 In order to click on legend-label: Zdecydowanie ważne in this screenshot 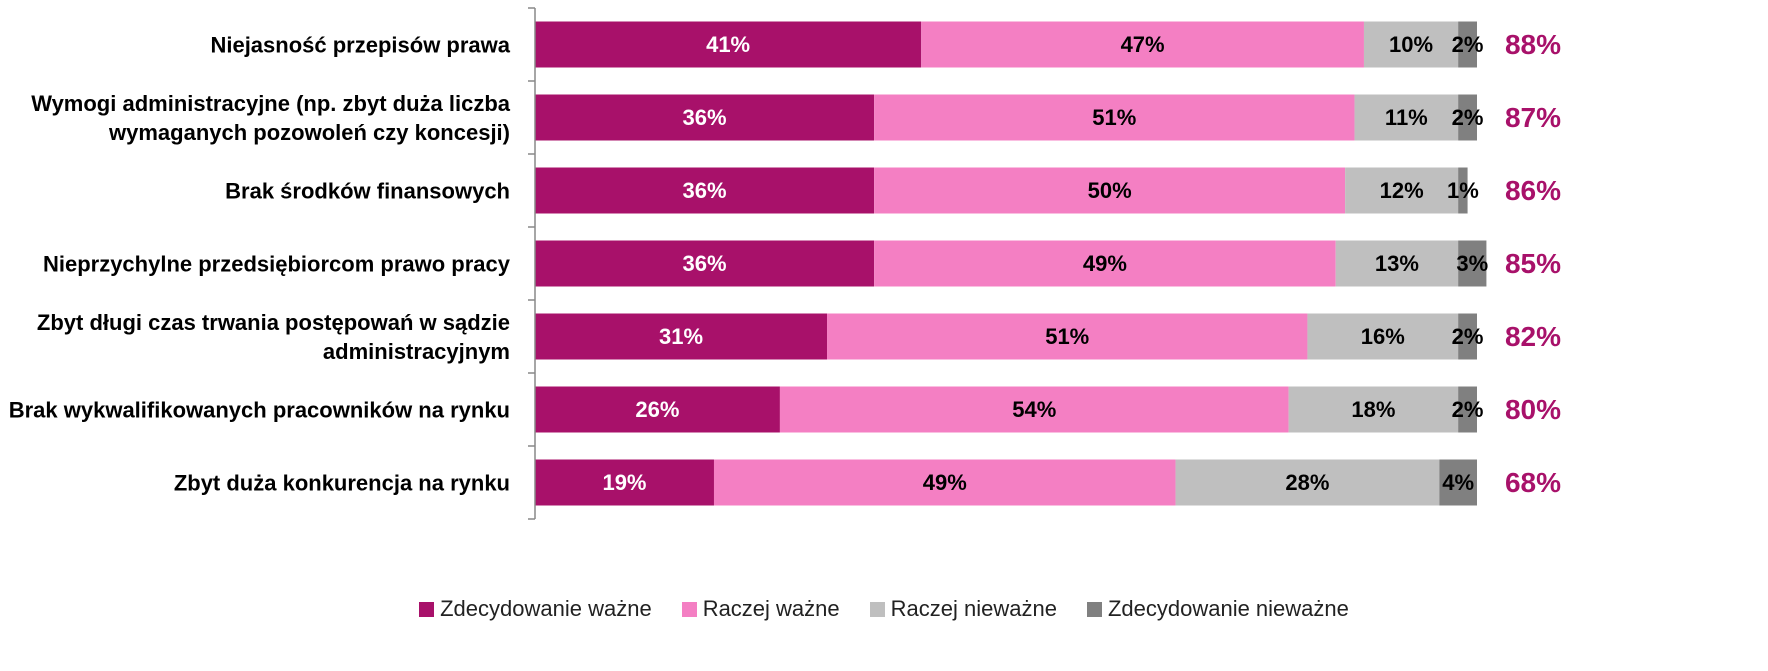, I will do `click(546, 608)`.